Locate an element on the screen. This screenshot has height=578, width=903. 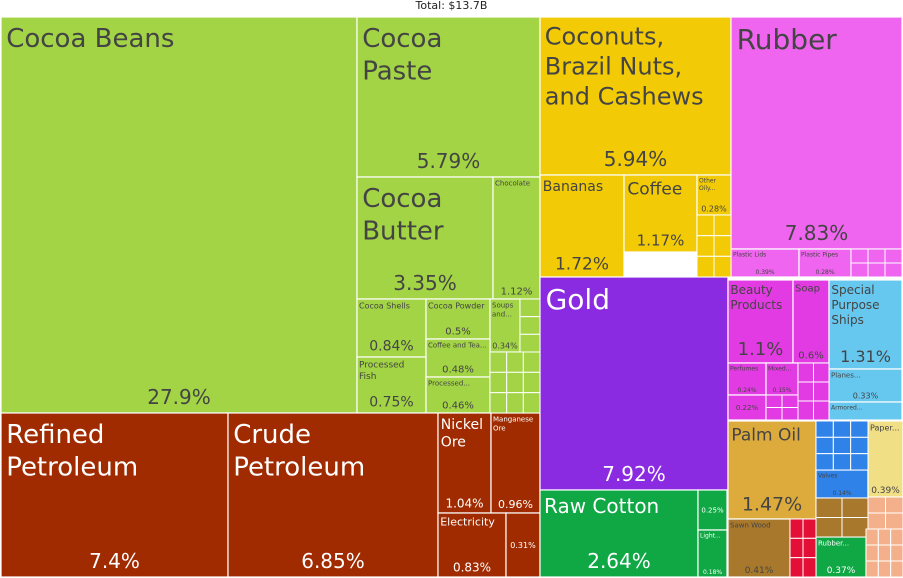
treemap-value-raw-cotton: 2.64% is located at coordinates (619, 561).